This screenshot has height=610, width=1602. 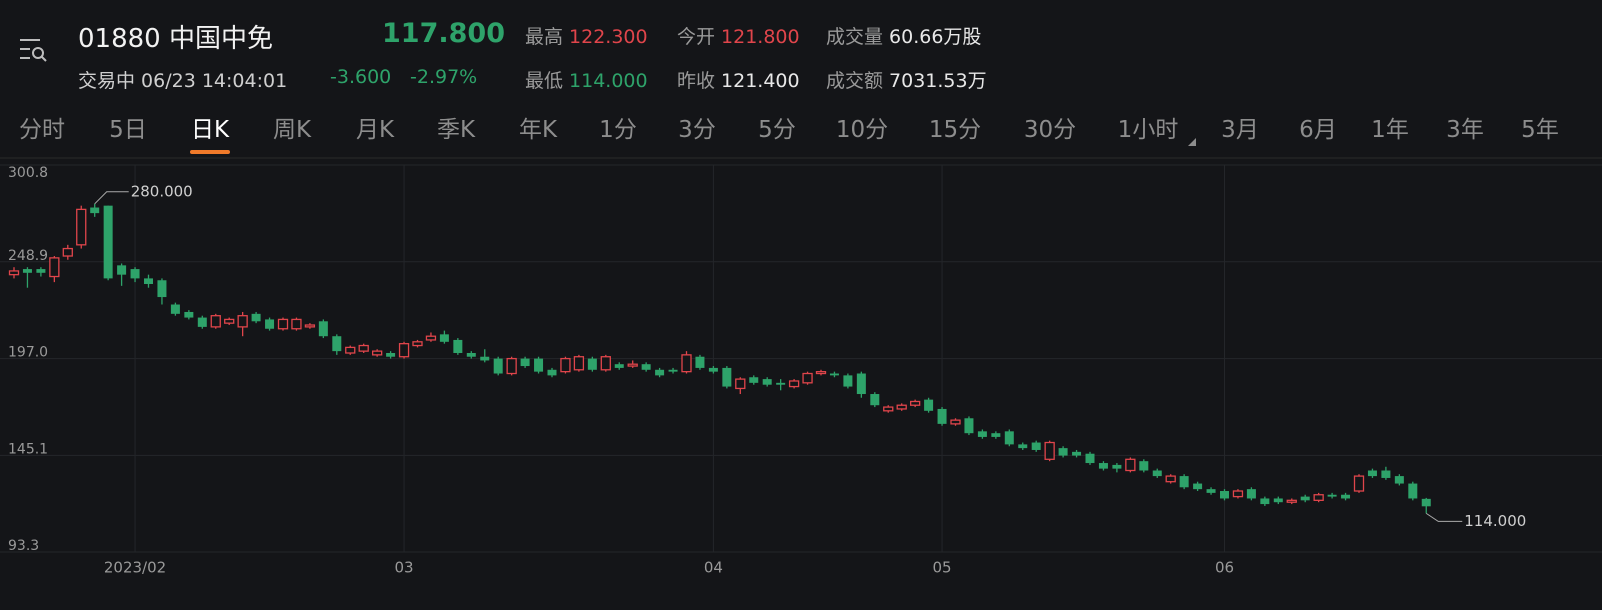 I want to click on menu-icon, so click(x=34, y=51).